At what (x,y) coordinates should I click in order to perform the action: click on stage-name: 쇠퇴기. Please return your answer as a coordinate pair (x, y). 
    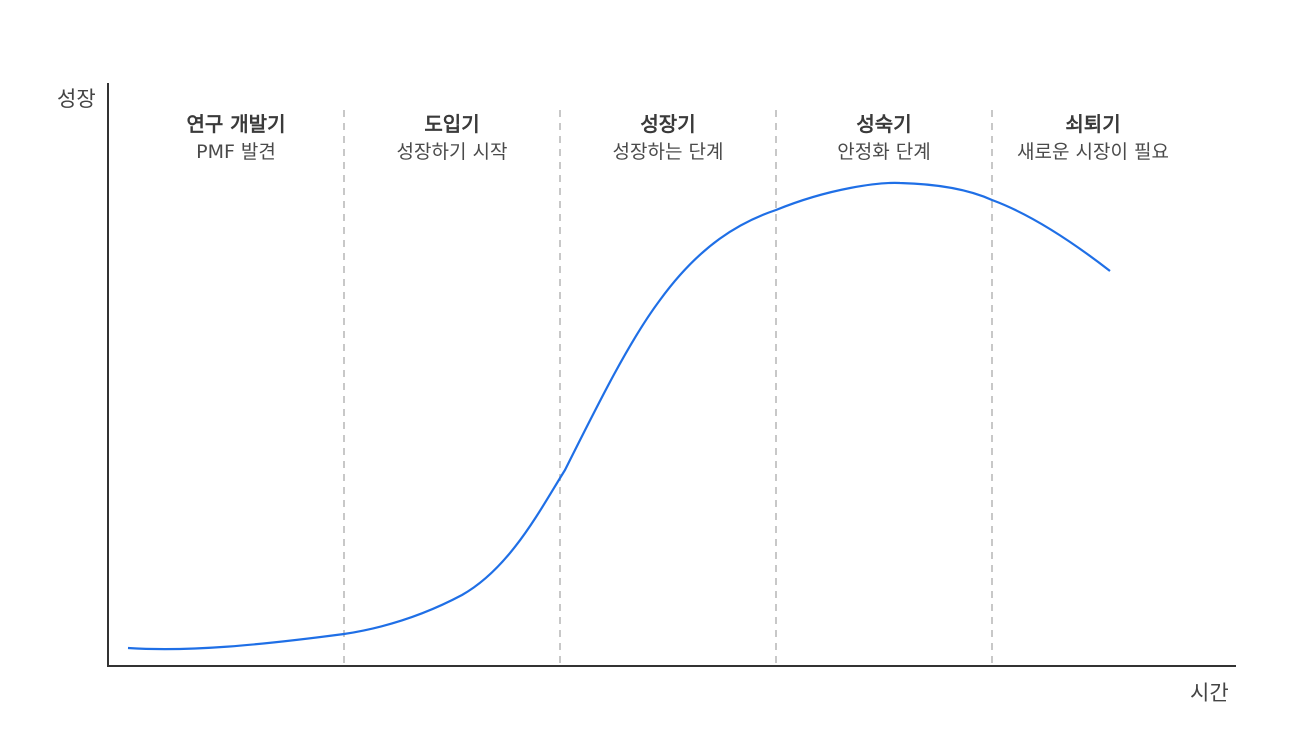
    Looking at the image, I should click on (1093, 124).